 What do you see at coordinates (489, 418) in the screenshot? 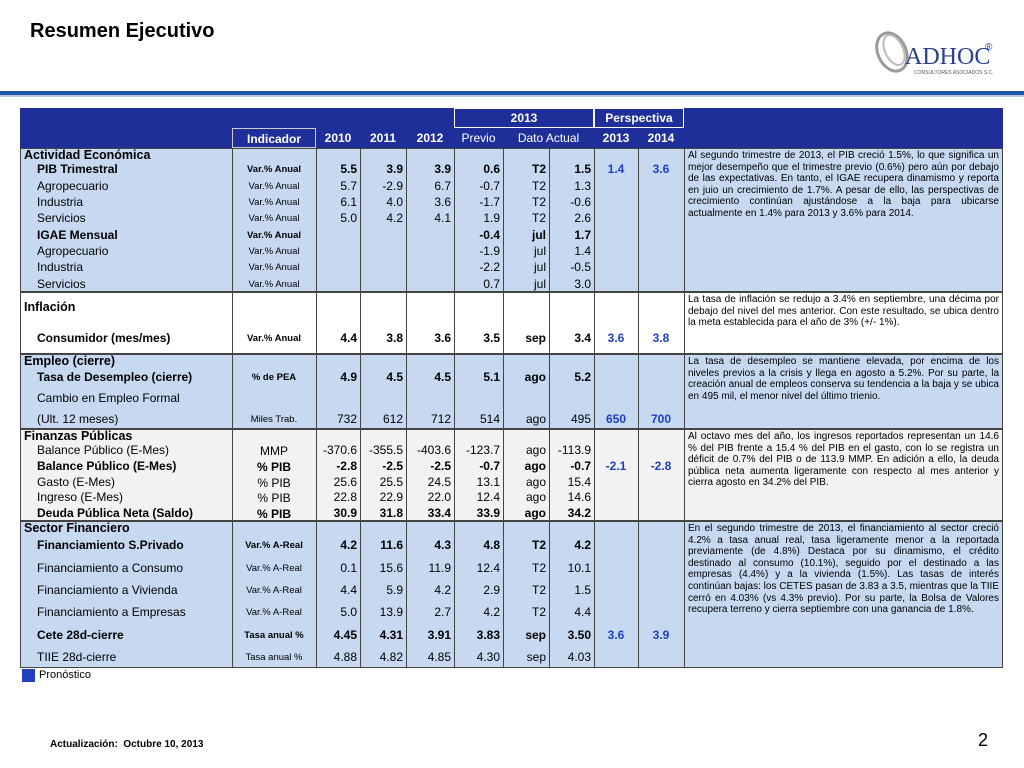
I see `row-value: 514` at bounding box center [489, 418].